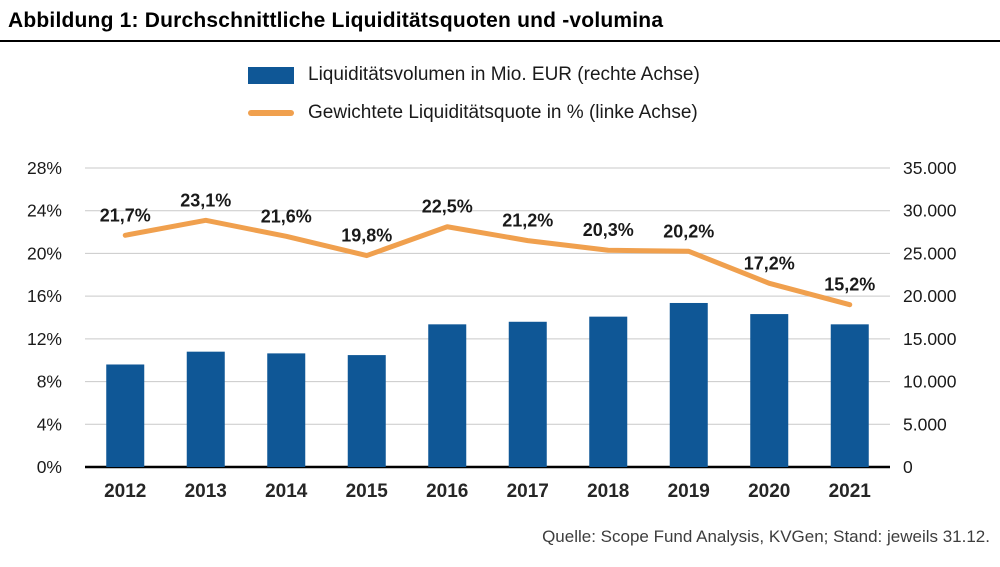 The image size is (1000, 567). What do you see at coordinates (125, 215) in the screenshot?
I see `quote-data-label: 21,7%` at bounding box center [125, 215].